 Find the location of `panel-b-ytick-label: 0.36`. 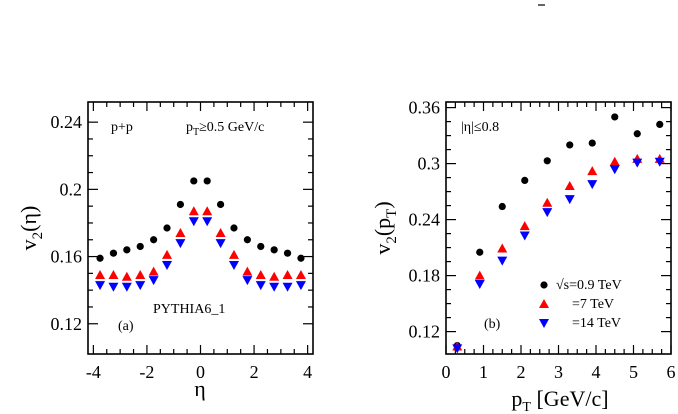

panel-b-ytick-label: 0.36 is located at coordinates (425, 108).